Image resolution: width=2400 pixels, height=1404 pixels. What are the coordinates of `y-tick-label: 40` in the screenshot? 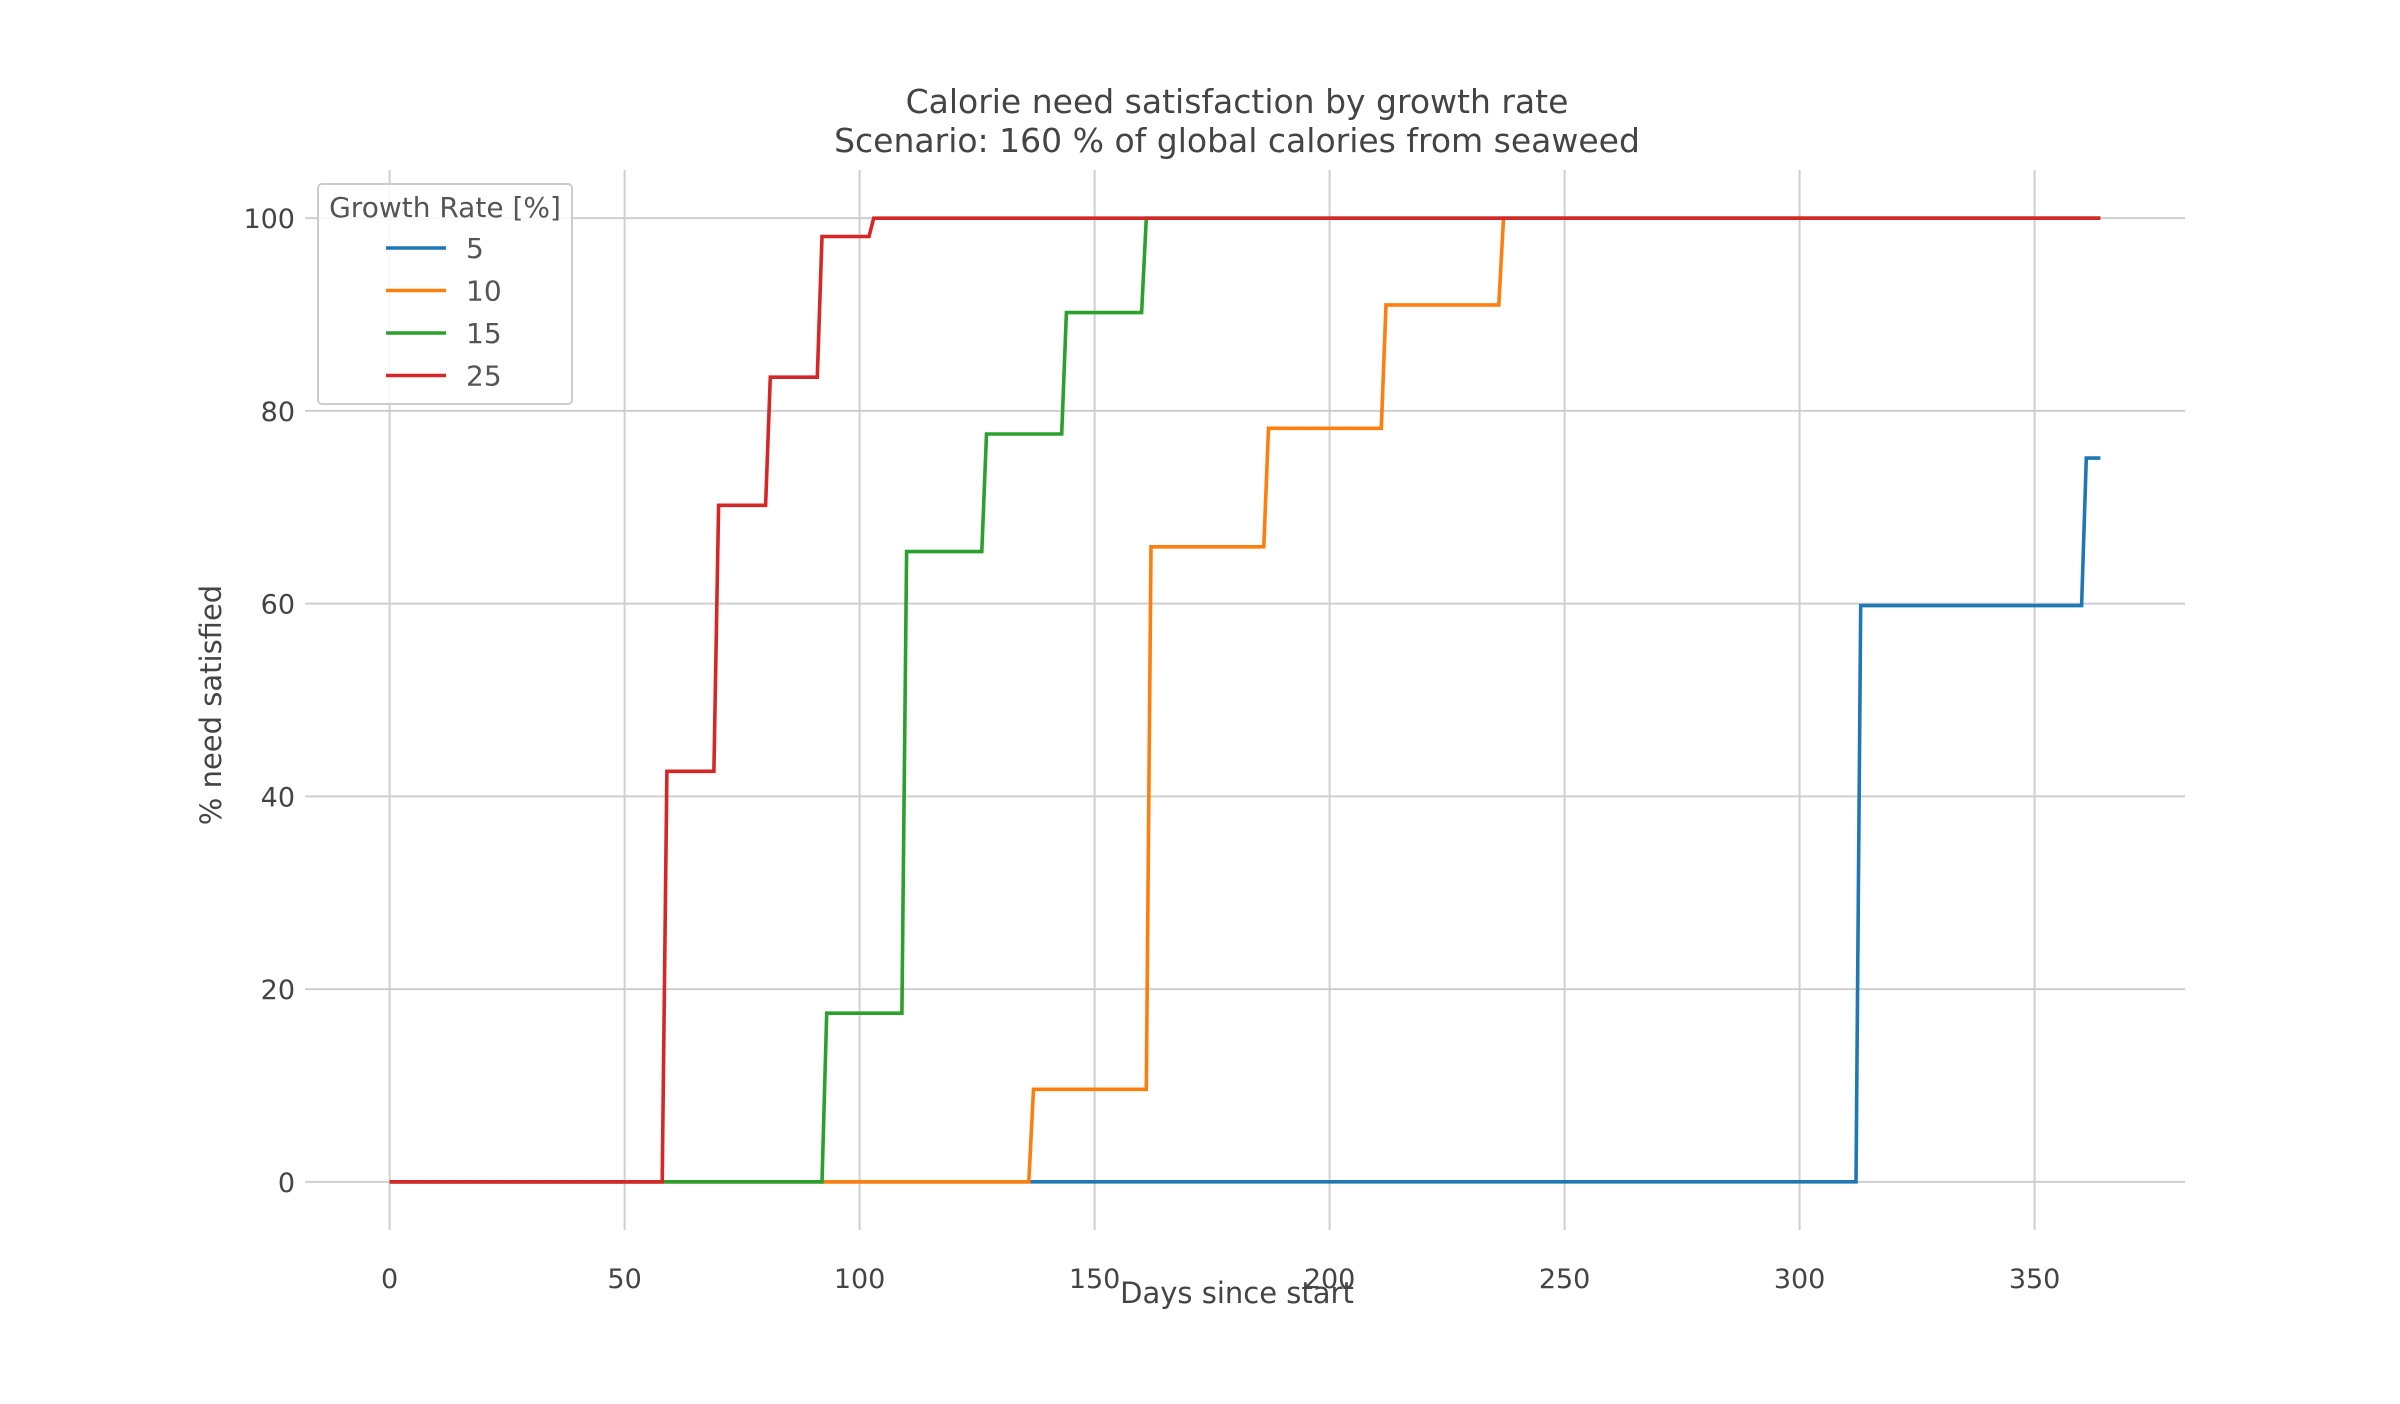 It's located at (278, 797).